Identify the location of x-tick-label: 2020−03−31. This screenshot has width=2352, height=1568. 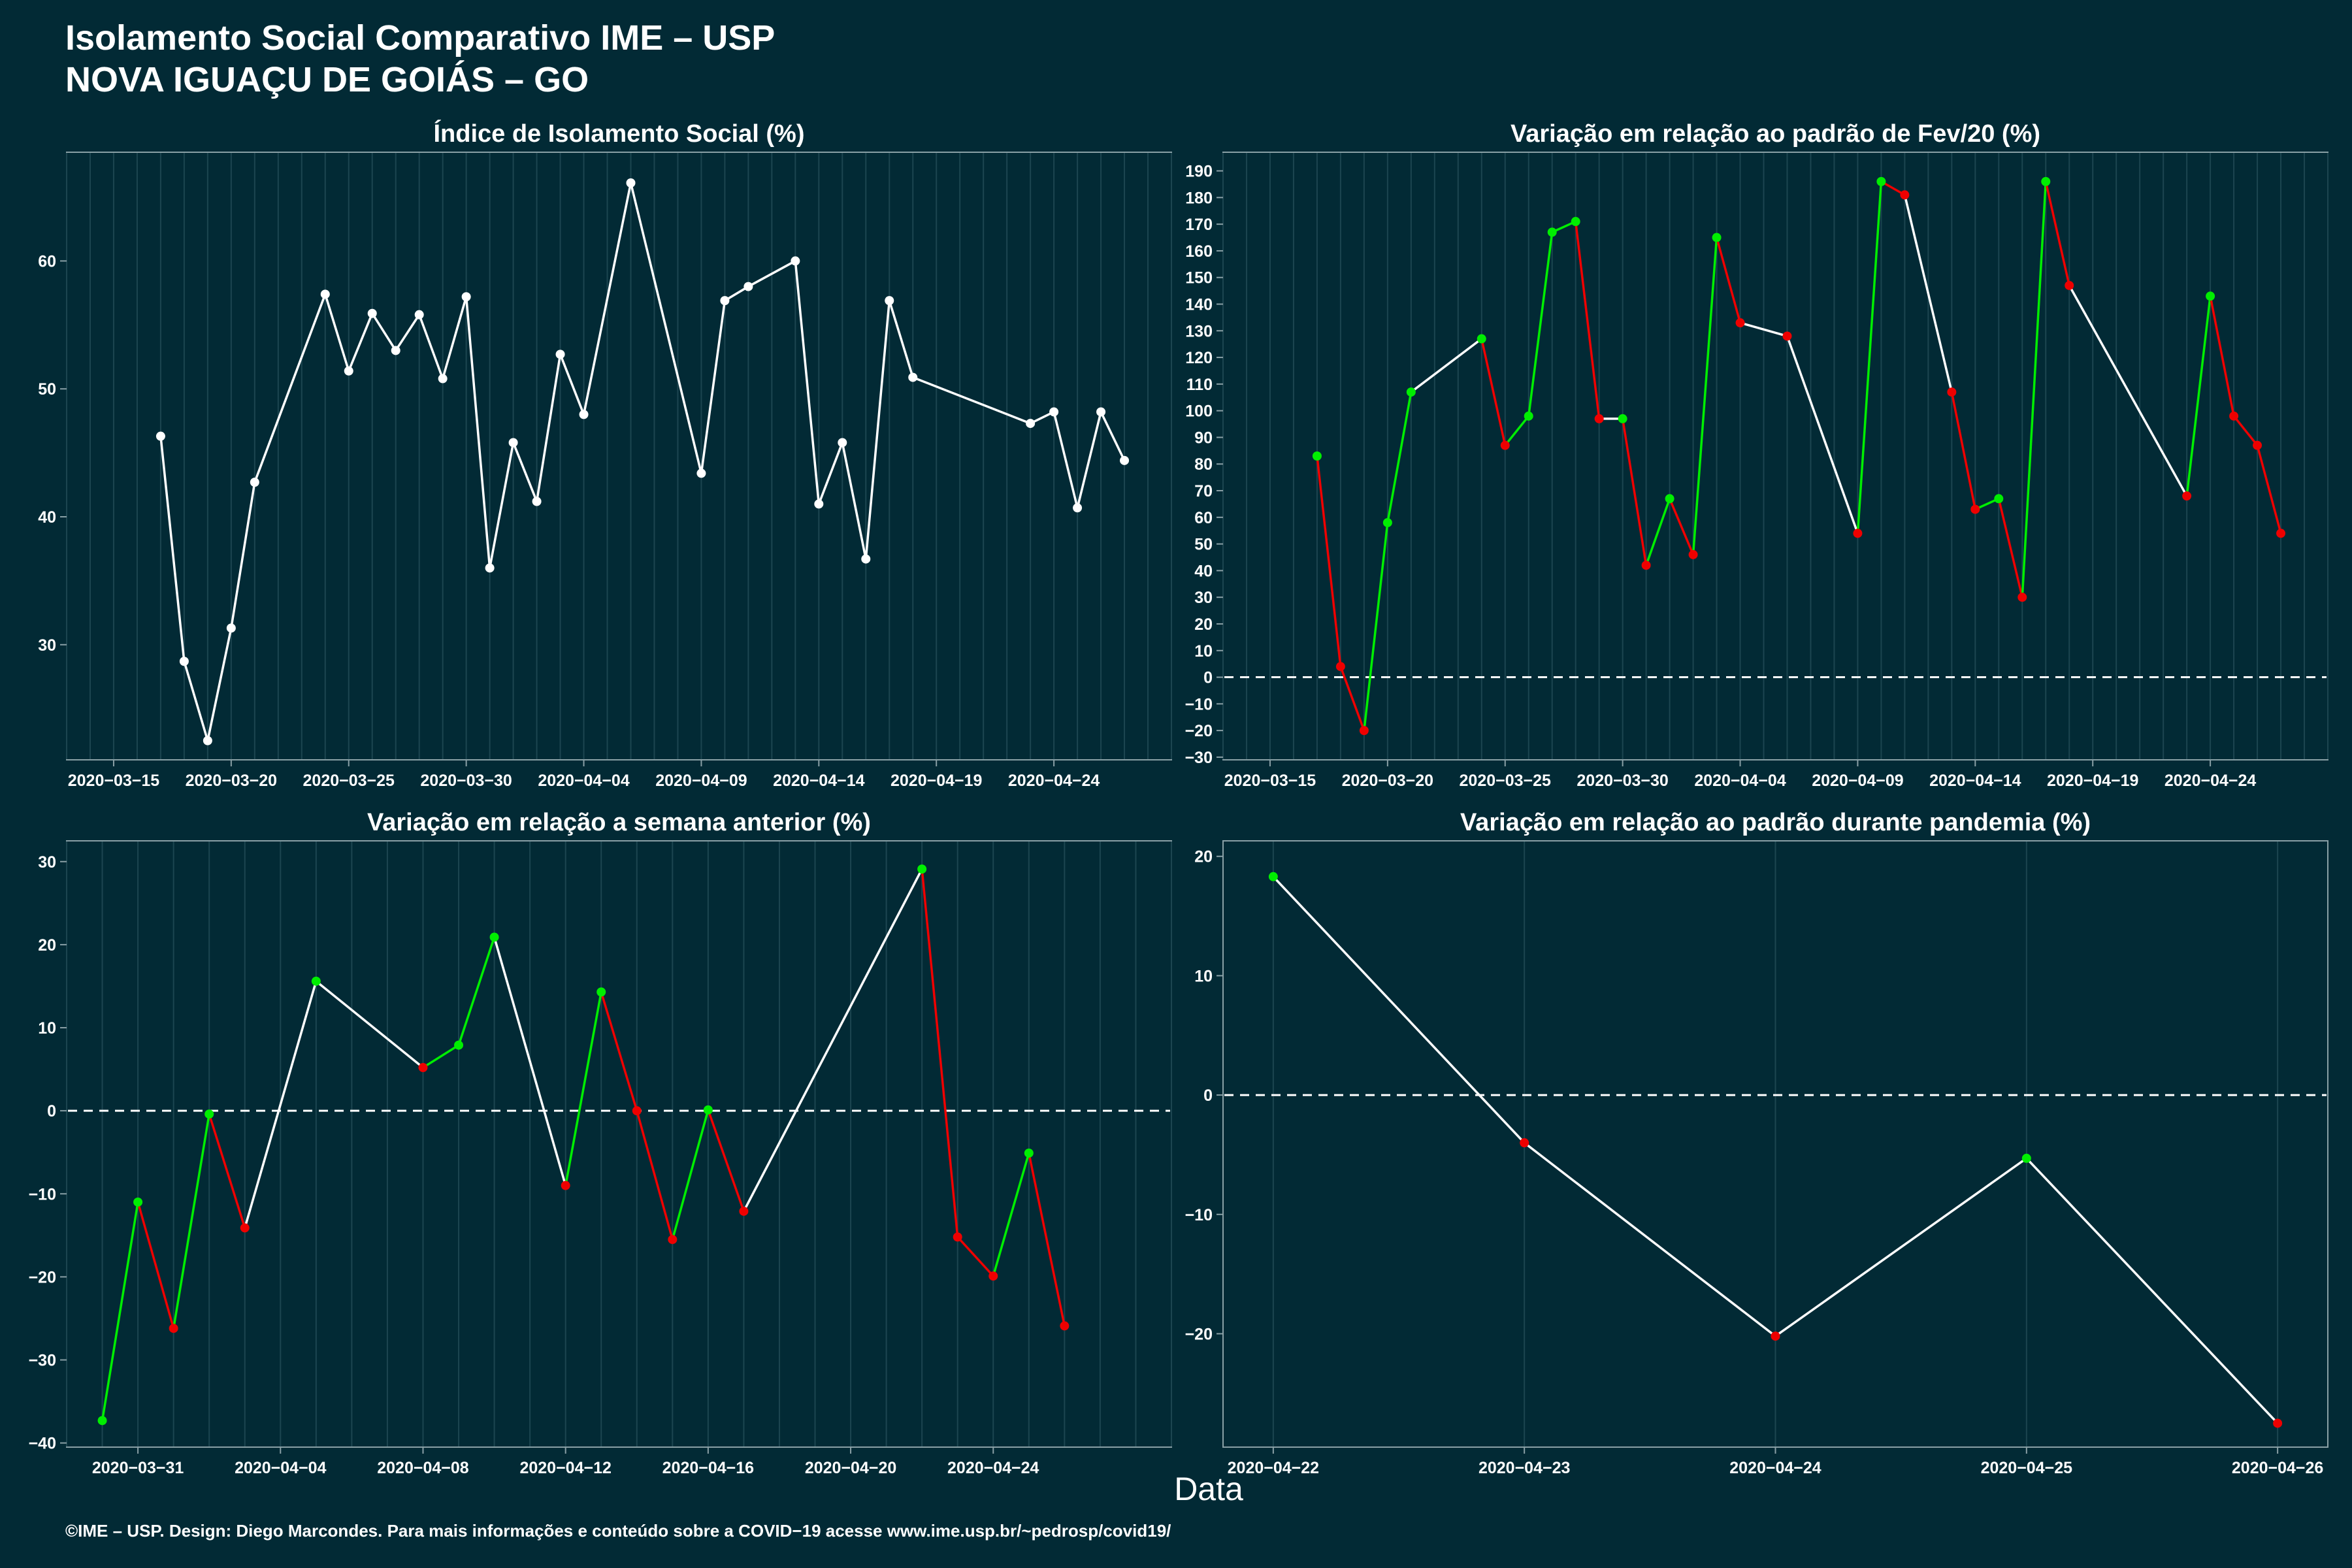
(138, 1468).